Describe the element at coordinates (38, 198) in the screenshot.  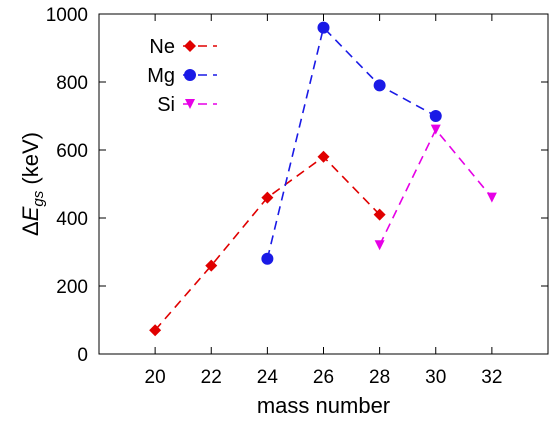
I see `y-label-subscript: gs` at that location.